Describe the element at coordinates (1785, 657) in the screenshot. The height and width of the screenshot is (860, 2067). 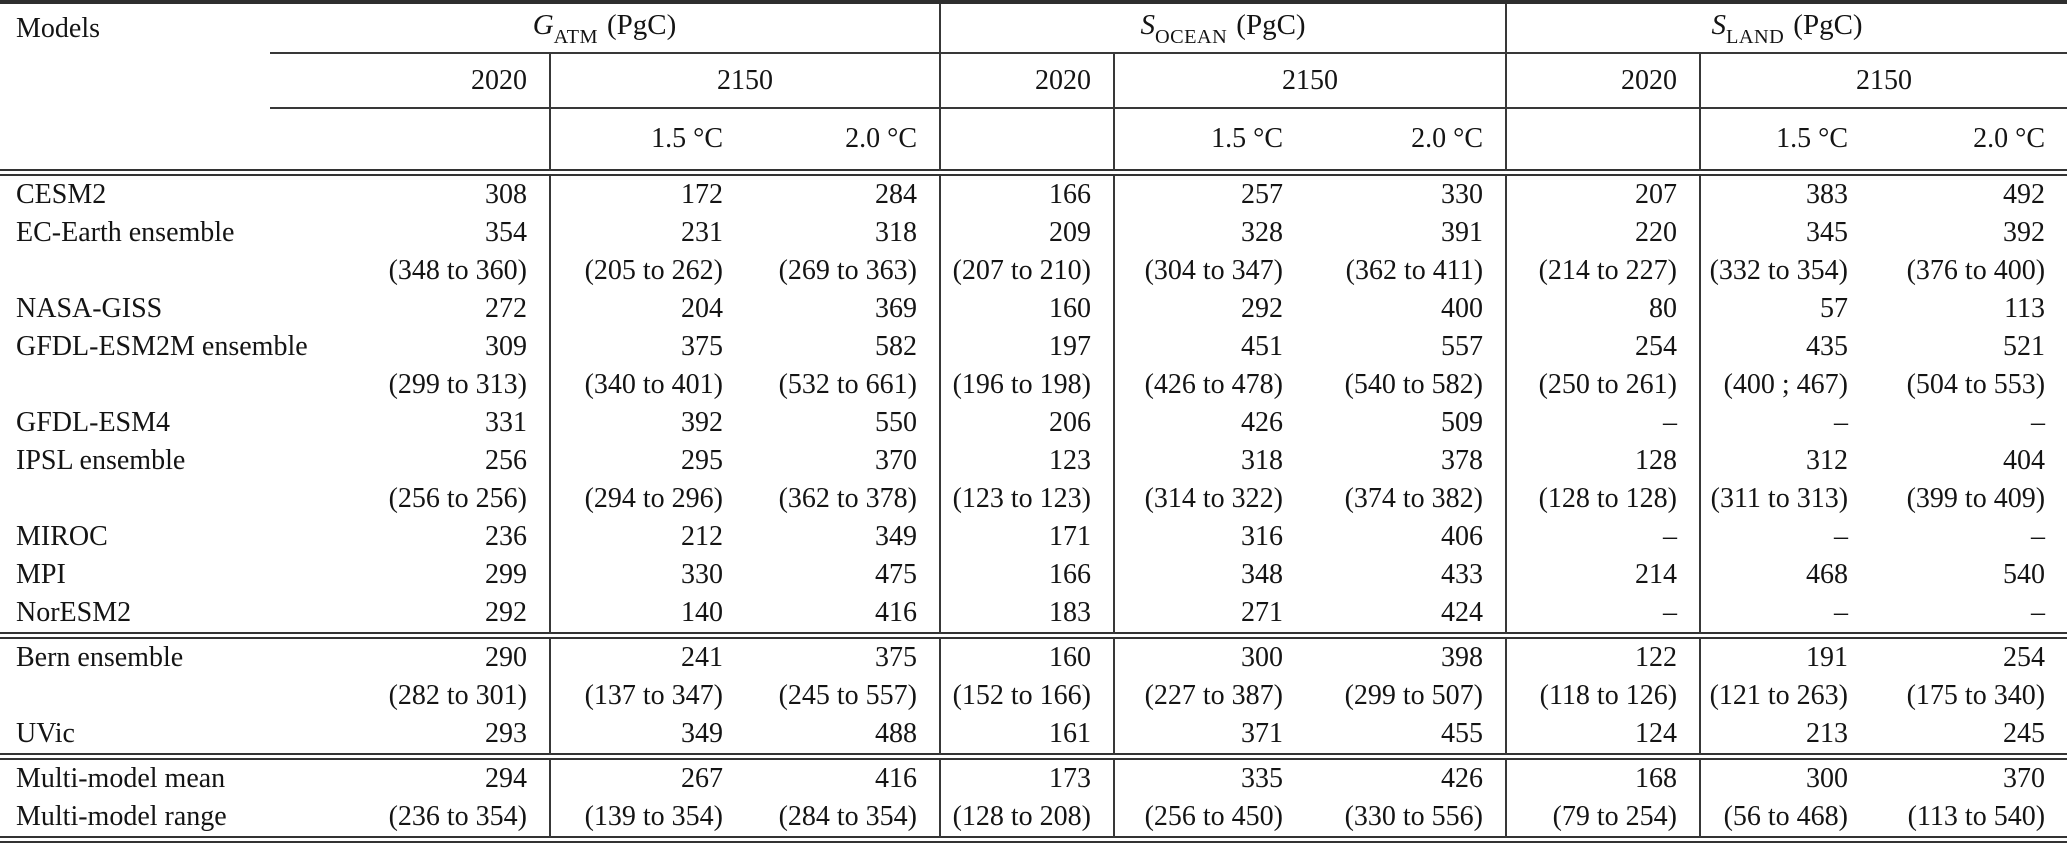
I see `value-cell: 191` at that location.